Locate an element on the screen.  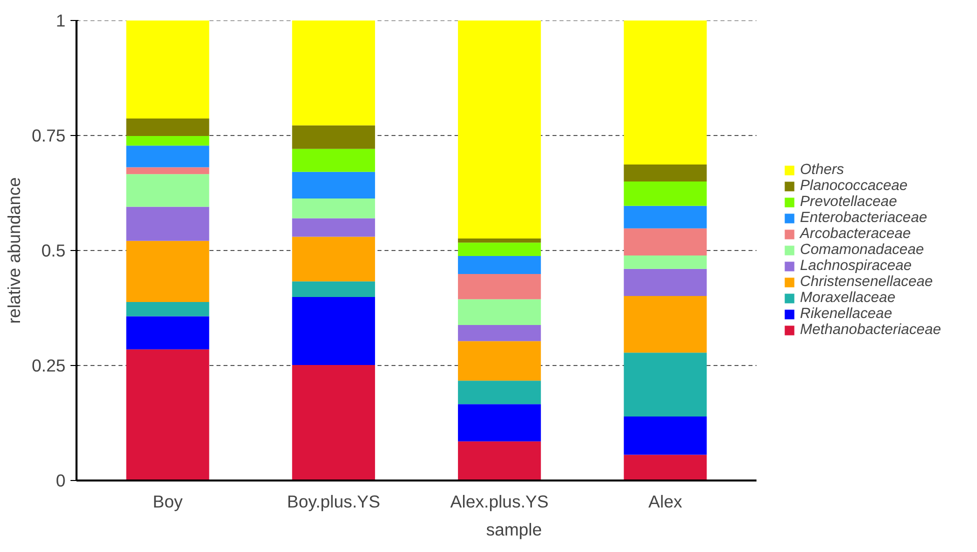
y-tick-label: 1 is located at coordinates (61, 20).